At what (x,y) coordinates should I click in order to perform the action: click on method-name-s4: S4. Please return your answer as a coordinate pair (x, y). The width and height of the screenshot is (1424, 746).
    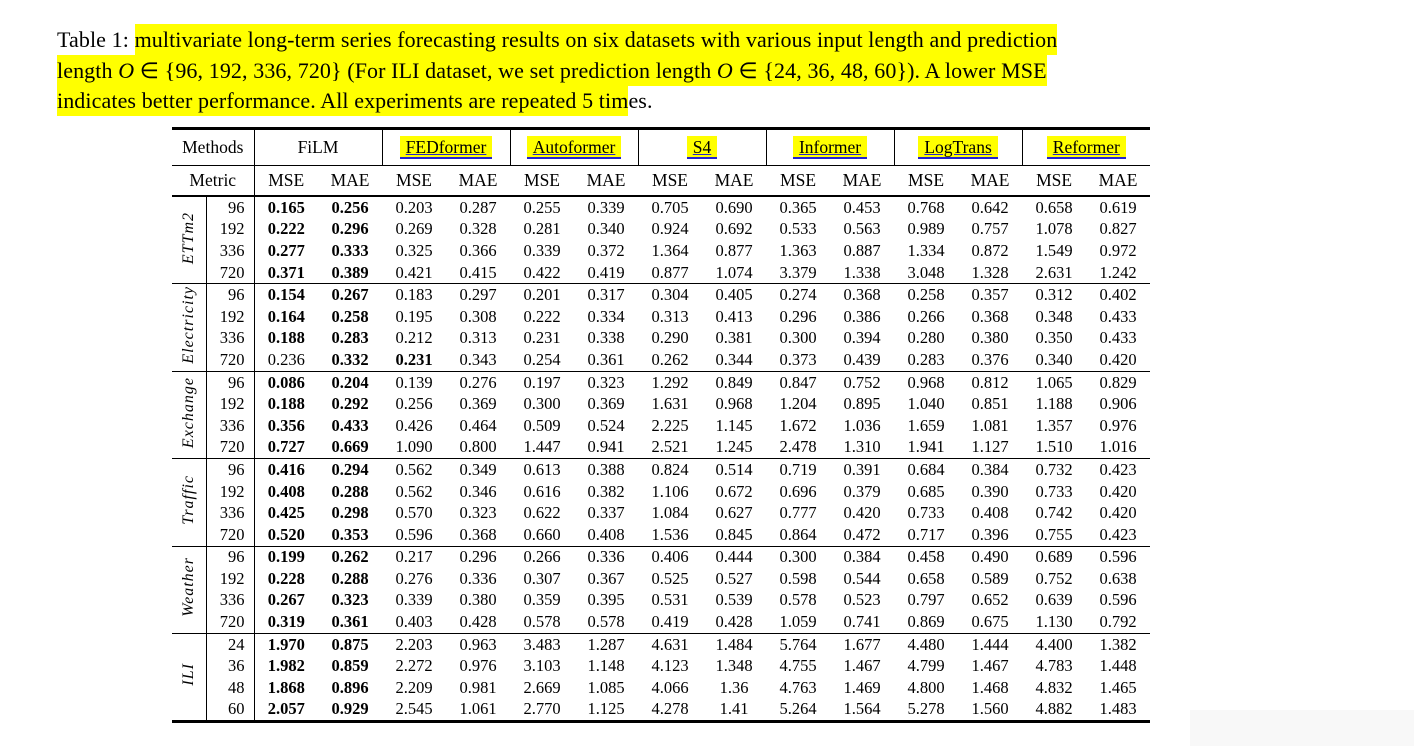
    Looking at the image, I should click on (702, 147).